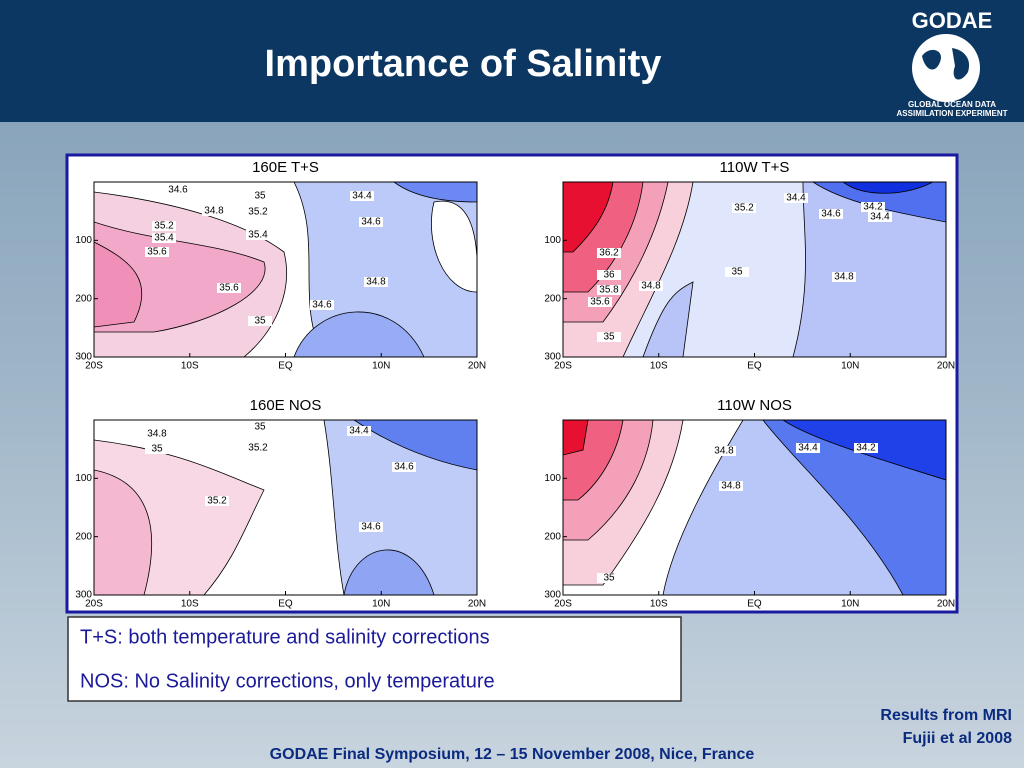 The height and width of the screenshot is (768, 1024). Describe the element at coordinates (374, 659) in the screenshot. I see `legend-box` at that location.